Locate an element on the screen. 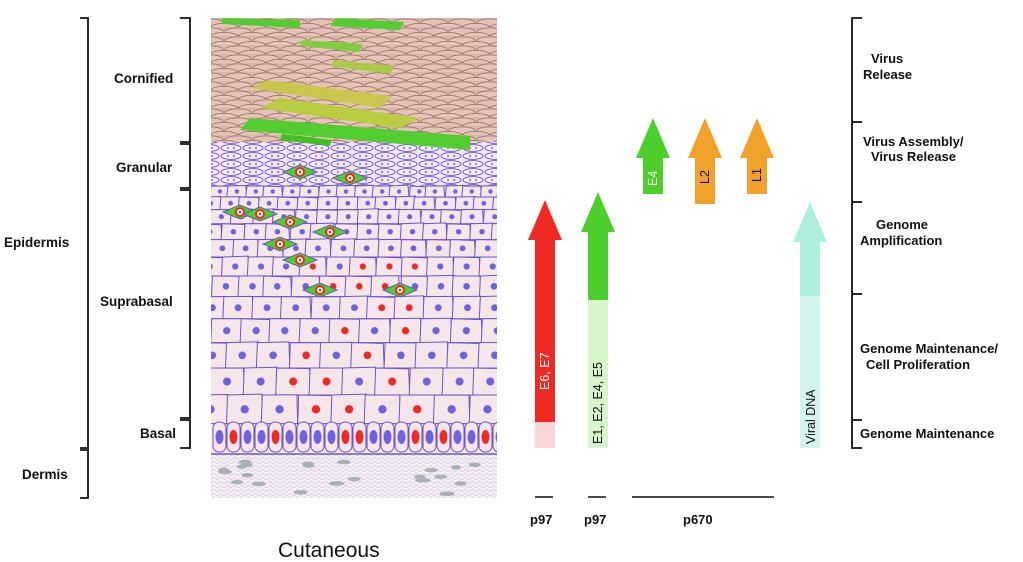 The image size is (1023, 562). arrow-l2: L2 is located at coordinates (705, 161).